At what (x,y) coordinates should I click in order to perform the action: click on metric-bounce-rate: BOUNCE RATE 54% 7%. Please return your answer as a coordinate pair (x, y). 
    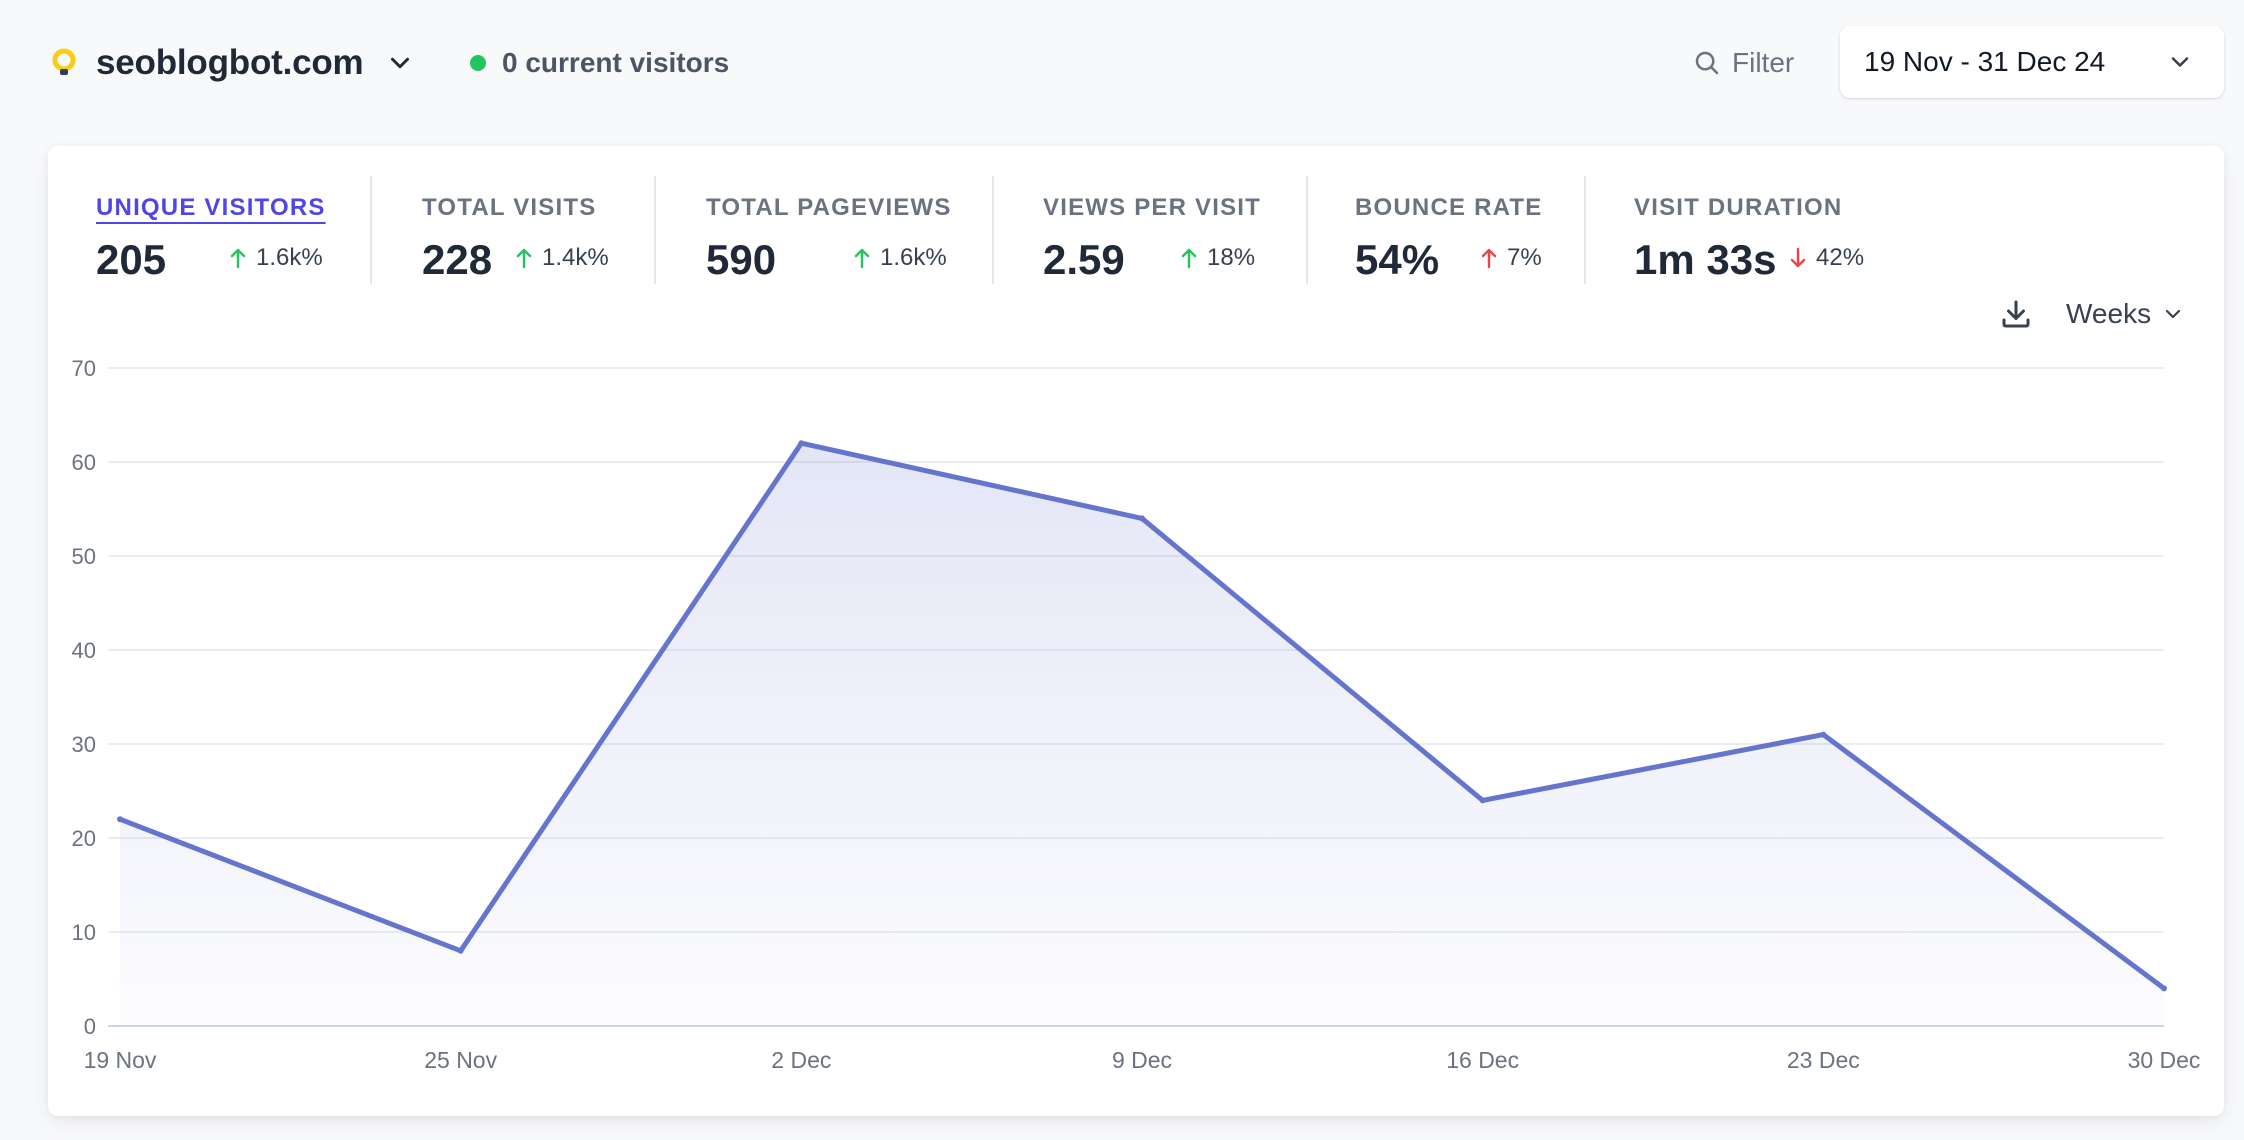
    Looking at the image, I should click on (1475, 231).